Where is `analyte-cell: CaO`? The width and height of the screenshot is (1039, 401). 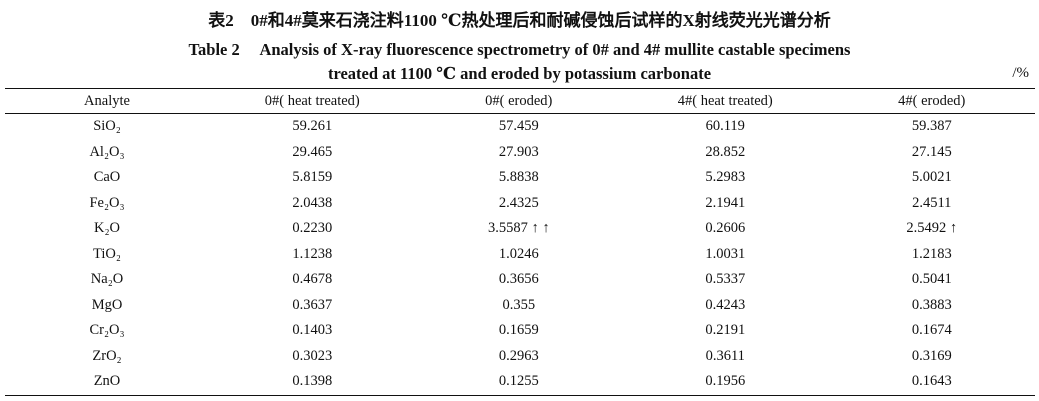
analyte-cell: CaO is located at coordinates (107, 177).